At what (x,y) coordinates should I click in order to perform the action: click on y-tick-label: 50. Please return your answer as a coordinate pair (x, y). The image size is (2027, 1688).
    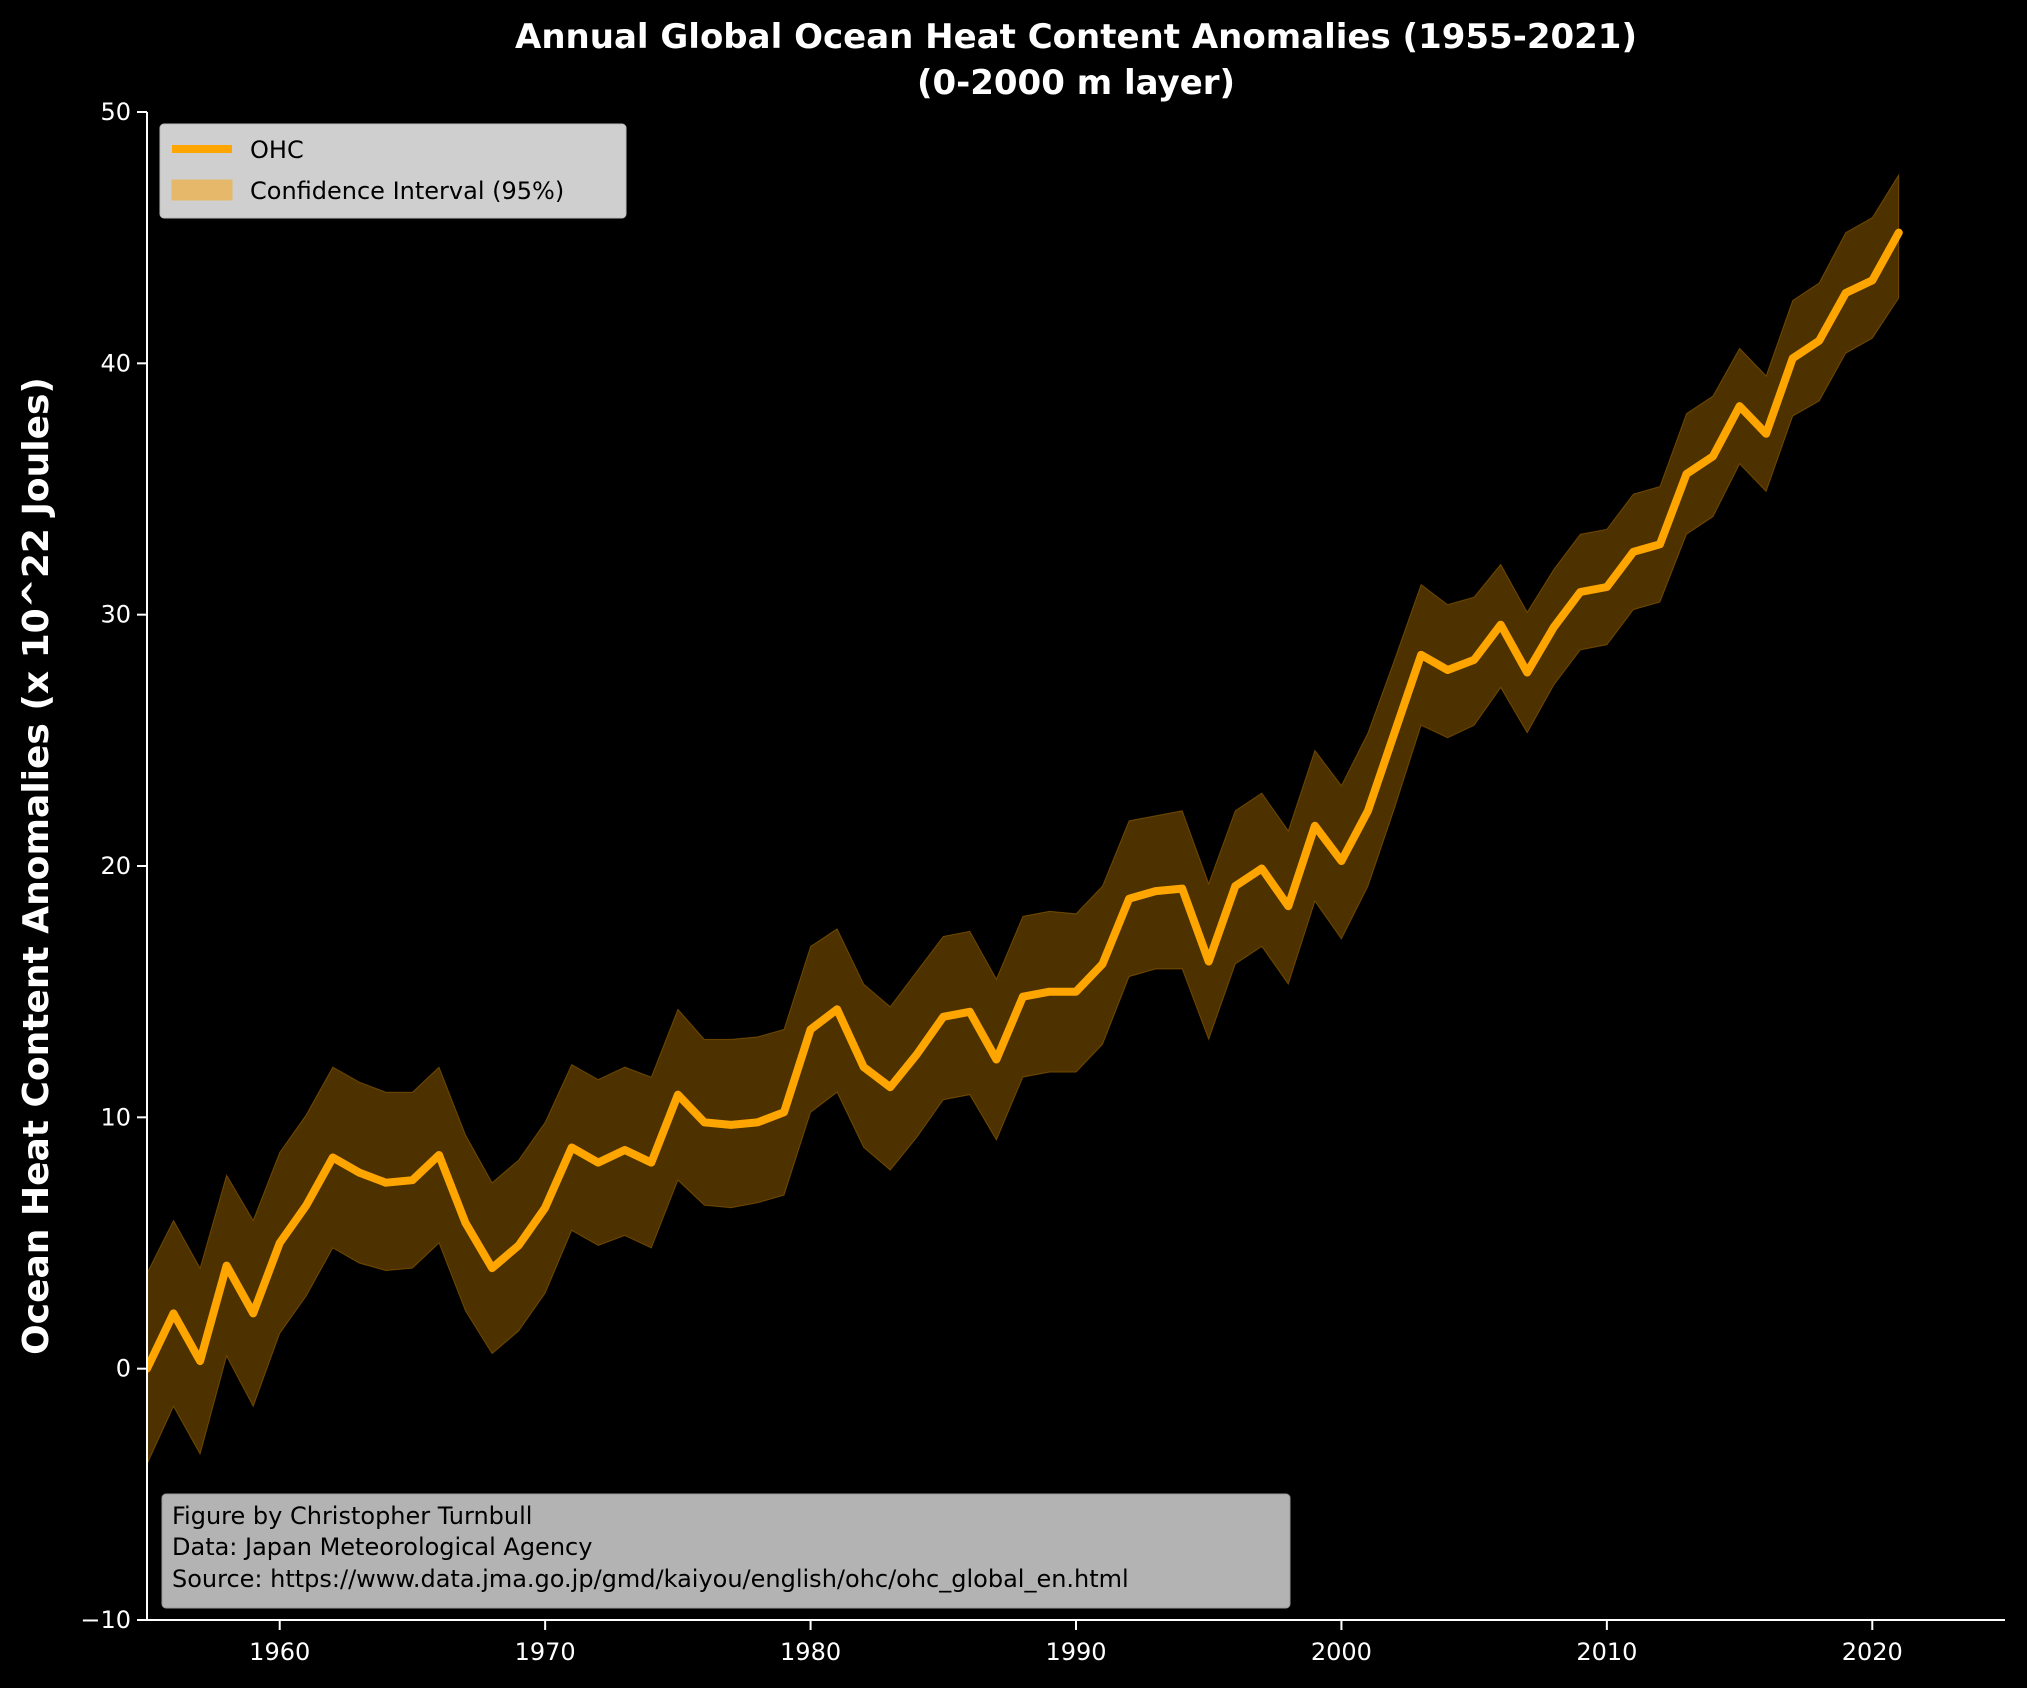
    Looking at the image, I should click on (115, 112).